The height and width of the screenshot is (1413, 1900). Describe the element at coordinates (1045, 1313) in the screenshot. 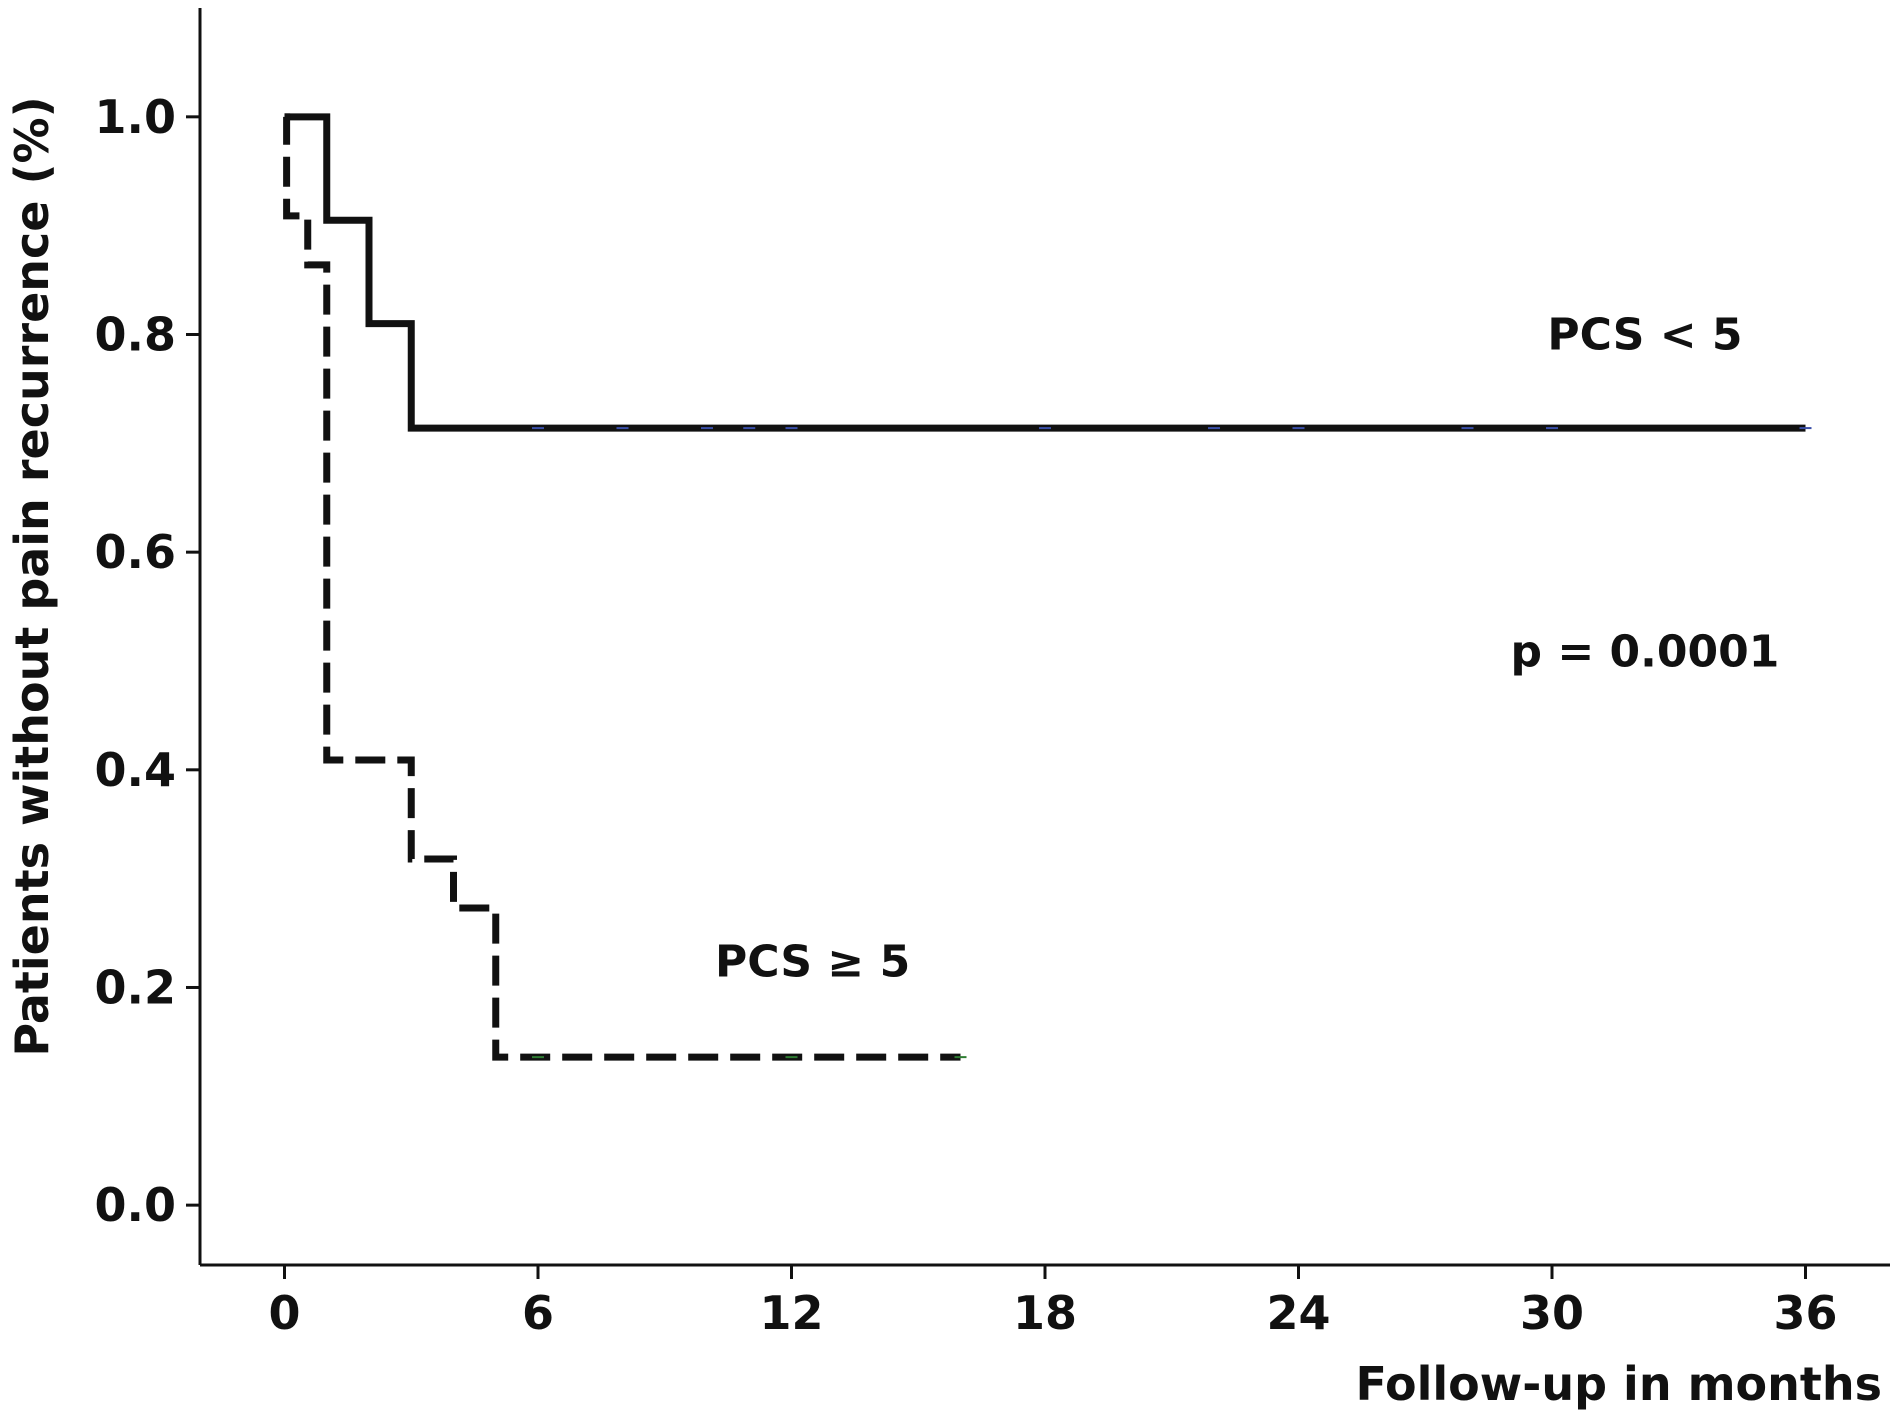

I see `x-tick-label: 18` at that location.